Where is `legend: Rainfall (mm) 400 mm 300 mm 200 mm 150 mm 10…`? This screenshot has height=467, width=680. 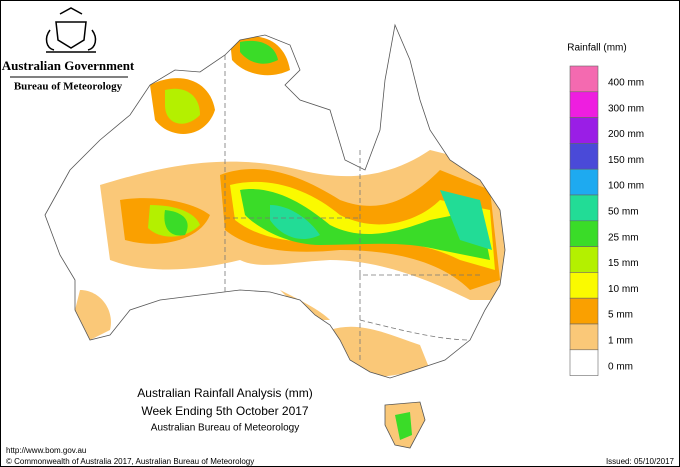
legend: Rainfall (mm) 400 mm 300 mm 200 mm 150 mm 10… is located at coordinates (605, 209).